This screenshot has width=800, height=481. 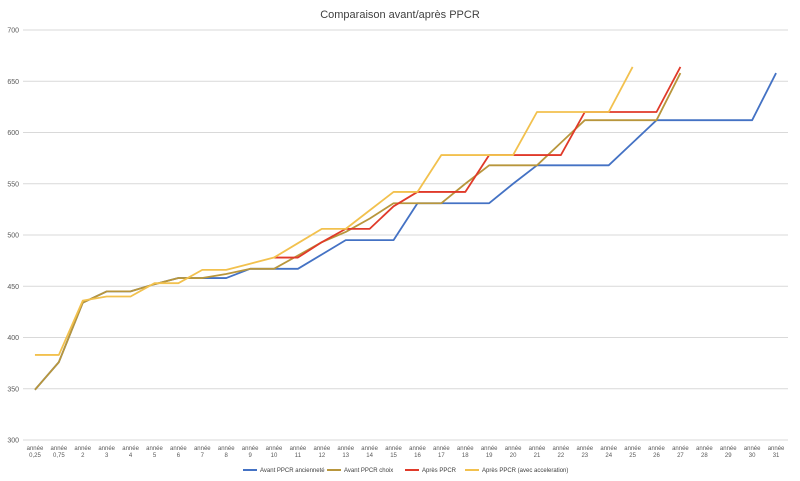 I want to click on x-tick-label-10: année 10, so click(x=274, y=452).